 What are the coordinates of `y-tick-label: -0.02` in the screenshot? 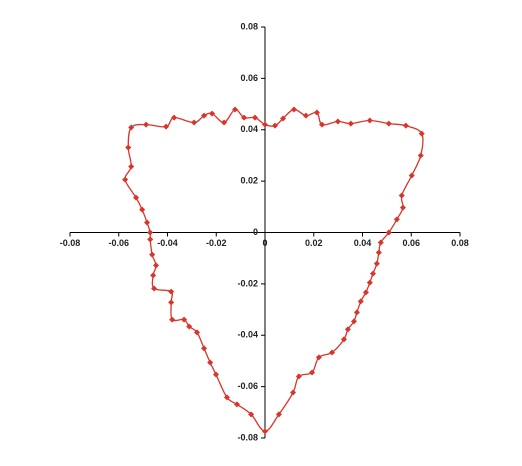 It's located at (247, 283).